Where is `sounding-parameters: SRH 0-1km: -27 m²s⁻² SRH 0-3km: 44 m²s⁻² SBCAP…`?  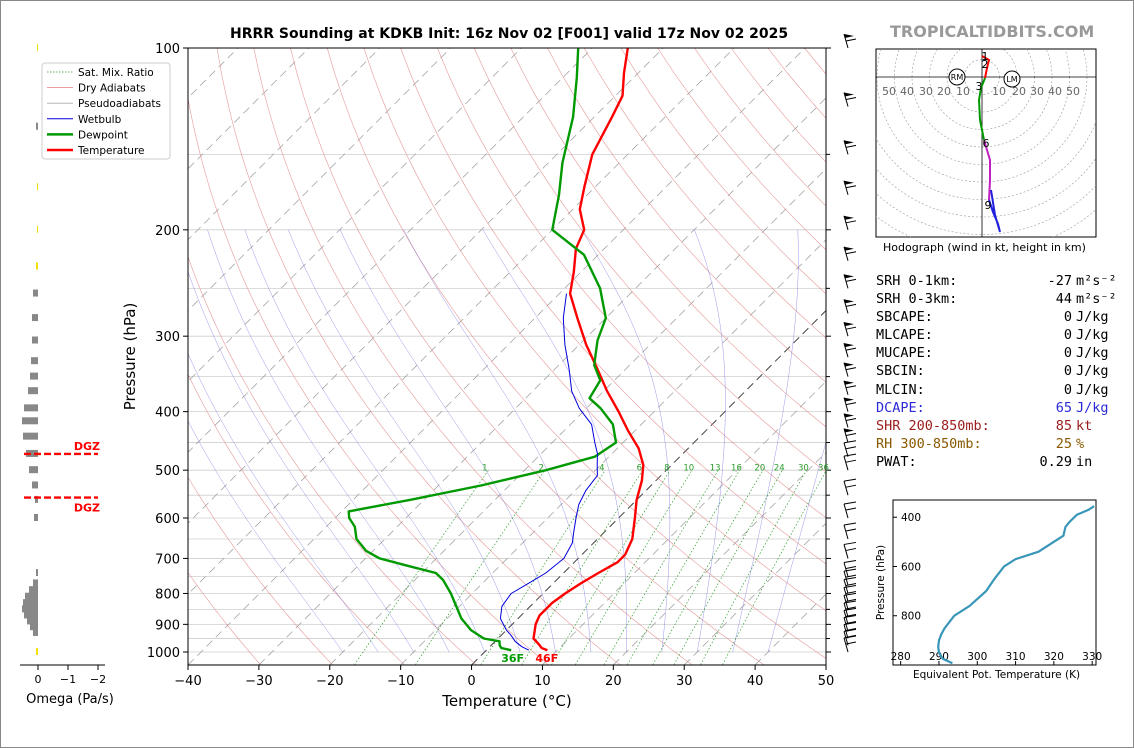
sounding-parameters: SRH 0-1km: -27 m²s⁻² SRH 0-3km: 44 m²s⁻² SBCAP… is located at coordinates (996, 371).